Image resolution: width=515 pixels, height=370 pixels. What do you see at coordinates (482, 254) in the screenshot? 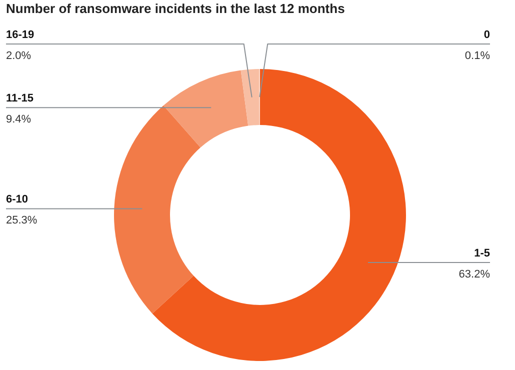
I see `slice-label: 1-5` at bounding box center [482, 254].